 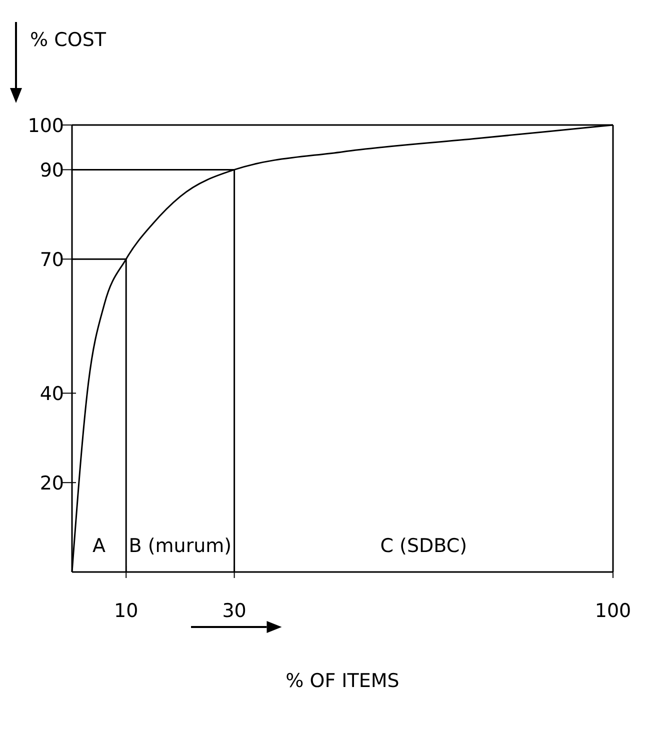 What do you see at coordinates (68, 40) in the screenshot?
I see `y-axis-title: % COST` at bounding box center [68, 40].